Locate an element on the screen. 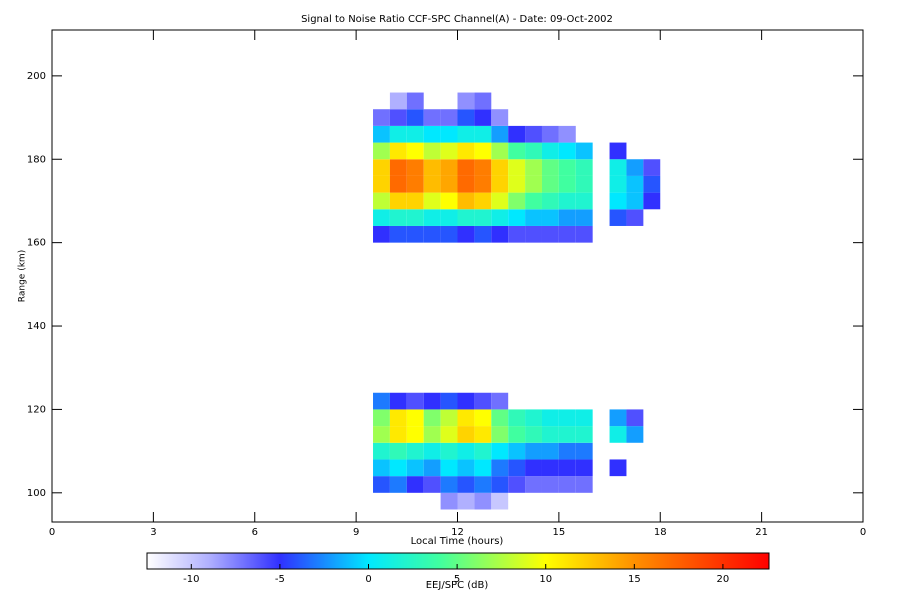  y-tick-label: 120 is located at coordinates (36, 409).